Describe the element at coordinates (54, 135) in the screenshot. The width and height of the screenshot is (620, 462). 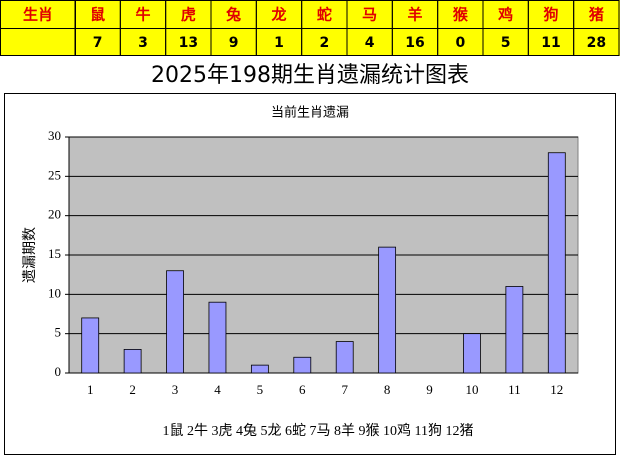
I see `y-tick-label: 30` at that location.